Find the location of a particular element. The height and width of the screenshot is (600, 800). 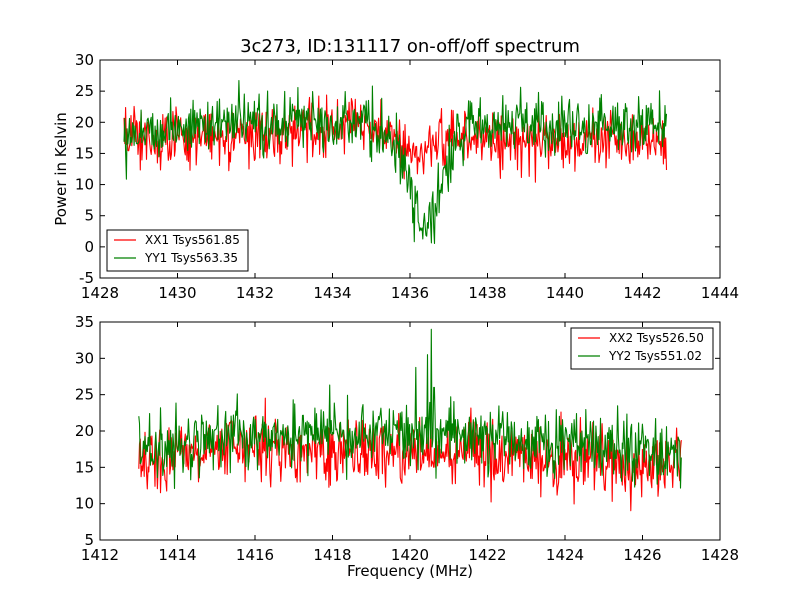

bottom-legend: XX2 Tsys526.50 YY2 Tsys551.02 is located at coordinates (642, 348).